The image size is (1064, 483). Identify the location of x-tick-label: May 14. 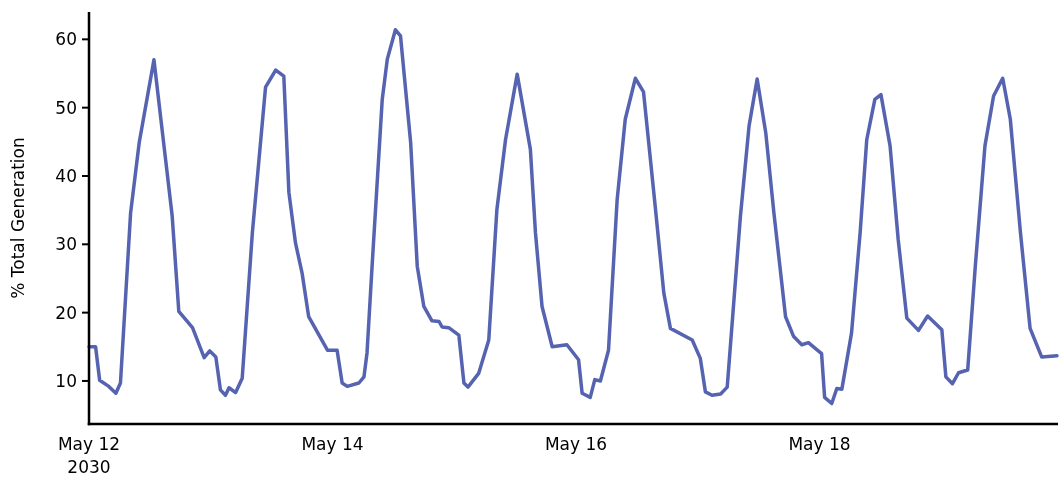
(332, 444).